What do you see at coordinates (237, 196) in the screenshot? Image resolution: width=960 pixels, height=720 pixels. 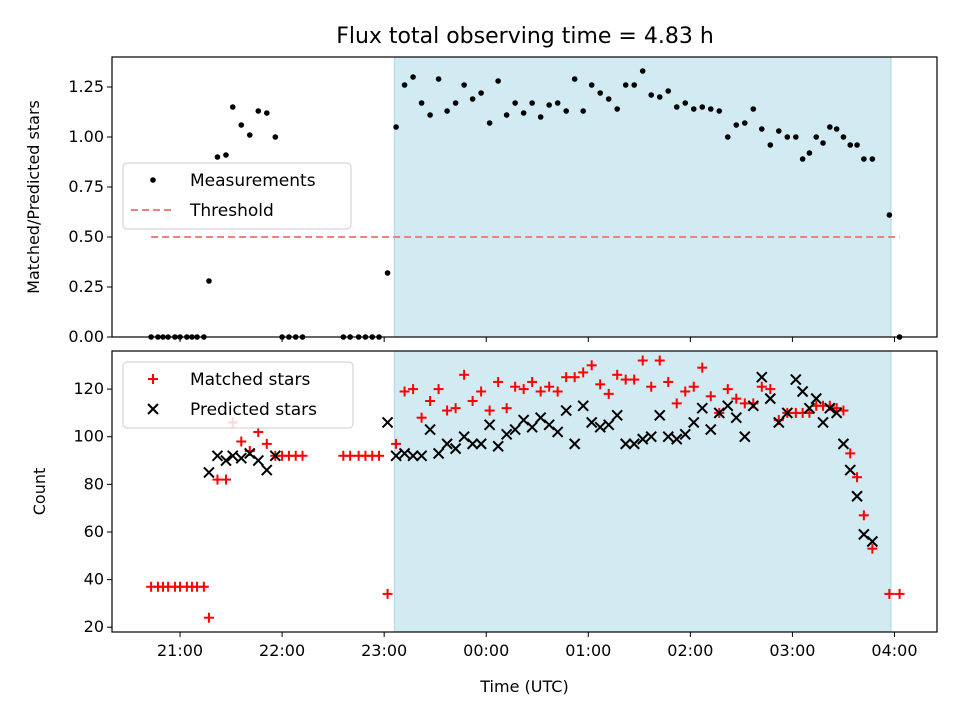 I see `top-legend: Measurements Threshold` at bounding box center [237, 196].